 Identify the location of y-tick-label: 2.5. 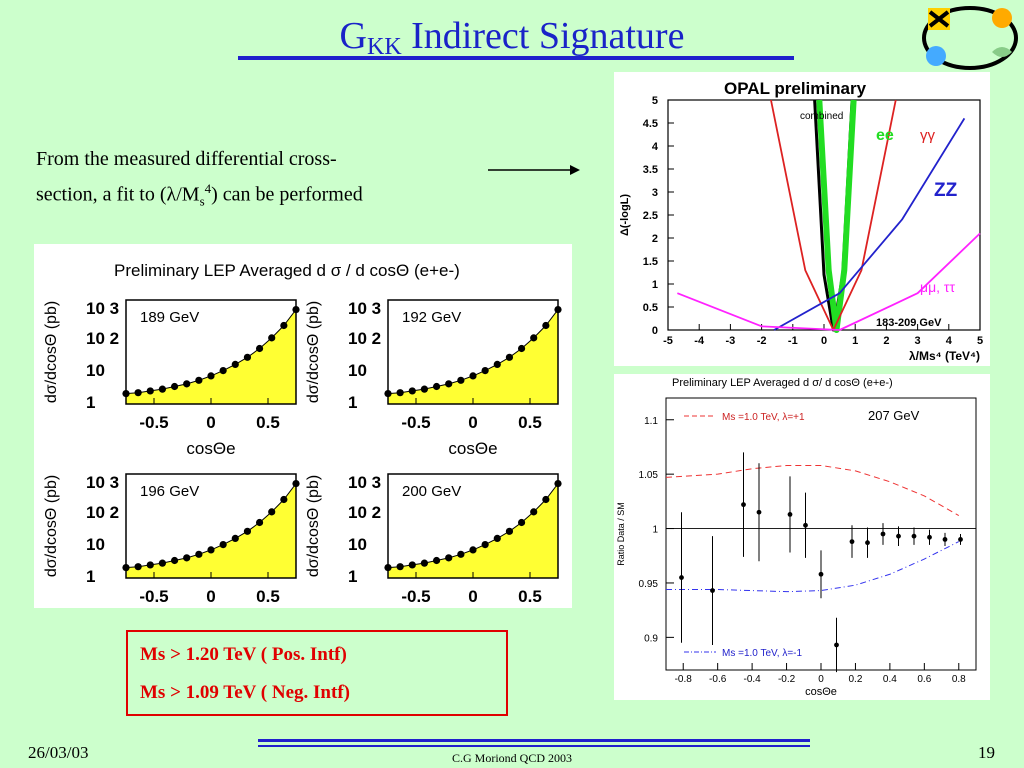
(650, 216).